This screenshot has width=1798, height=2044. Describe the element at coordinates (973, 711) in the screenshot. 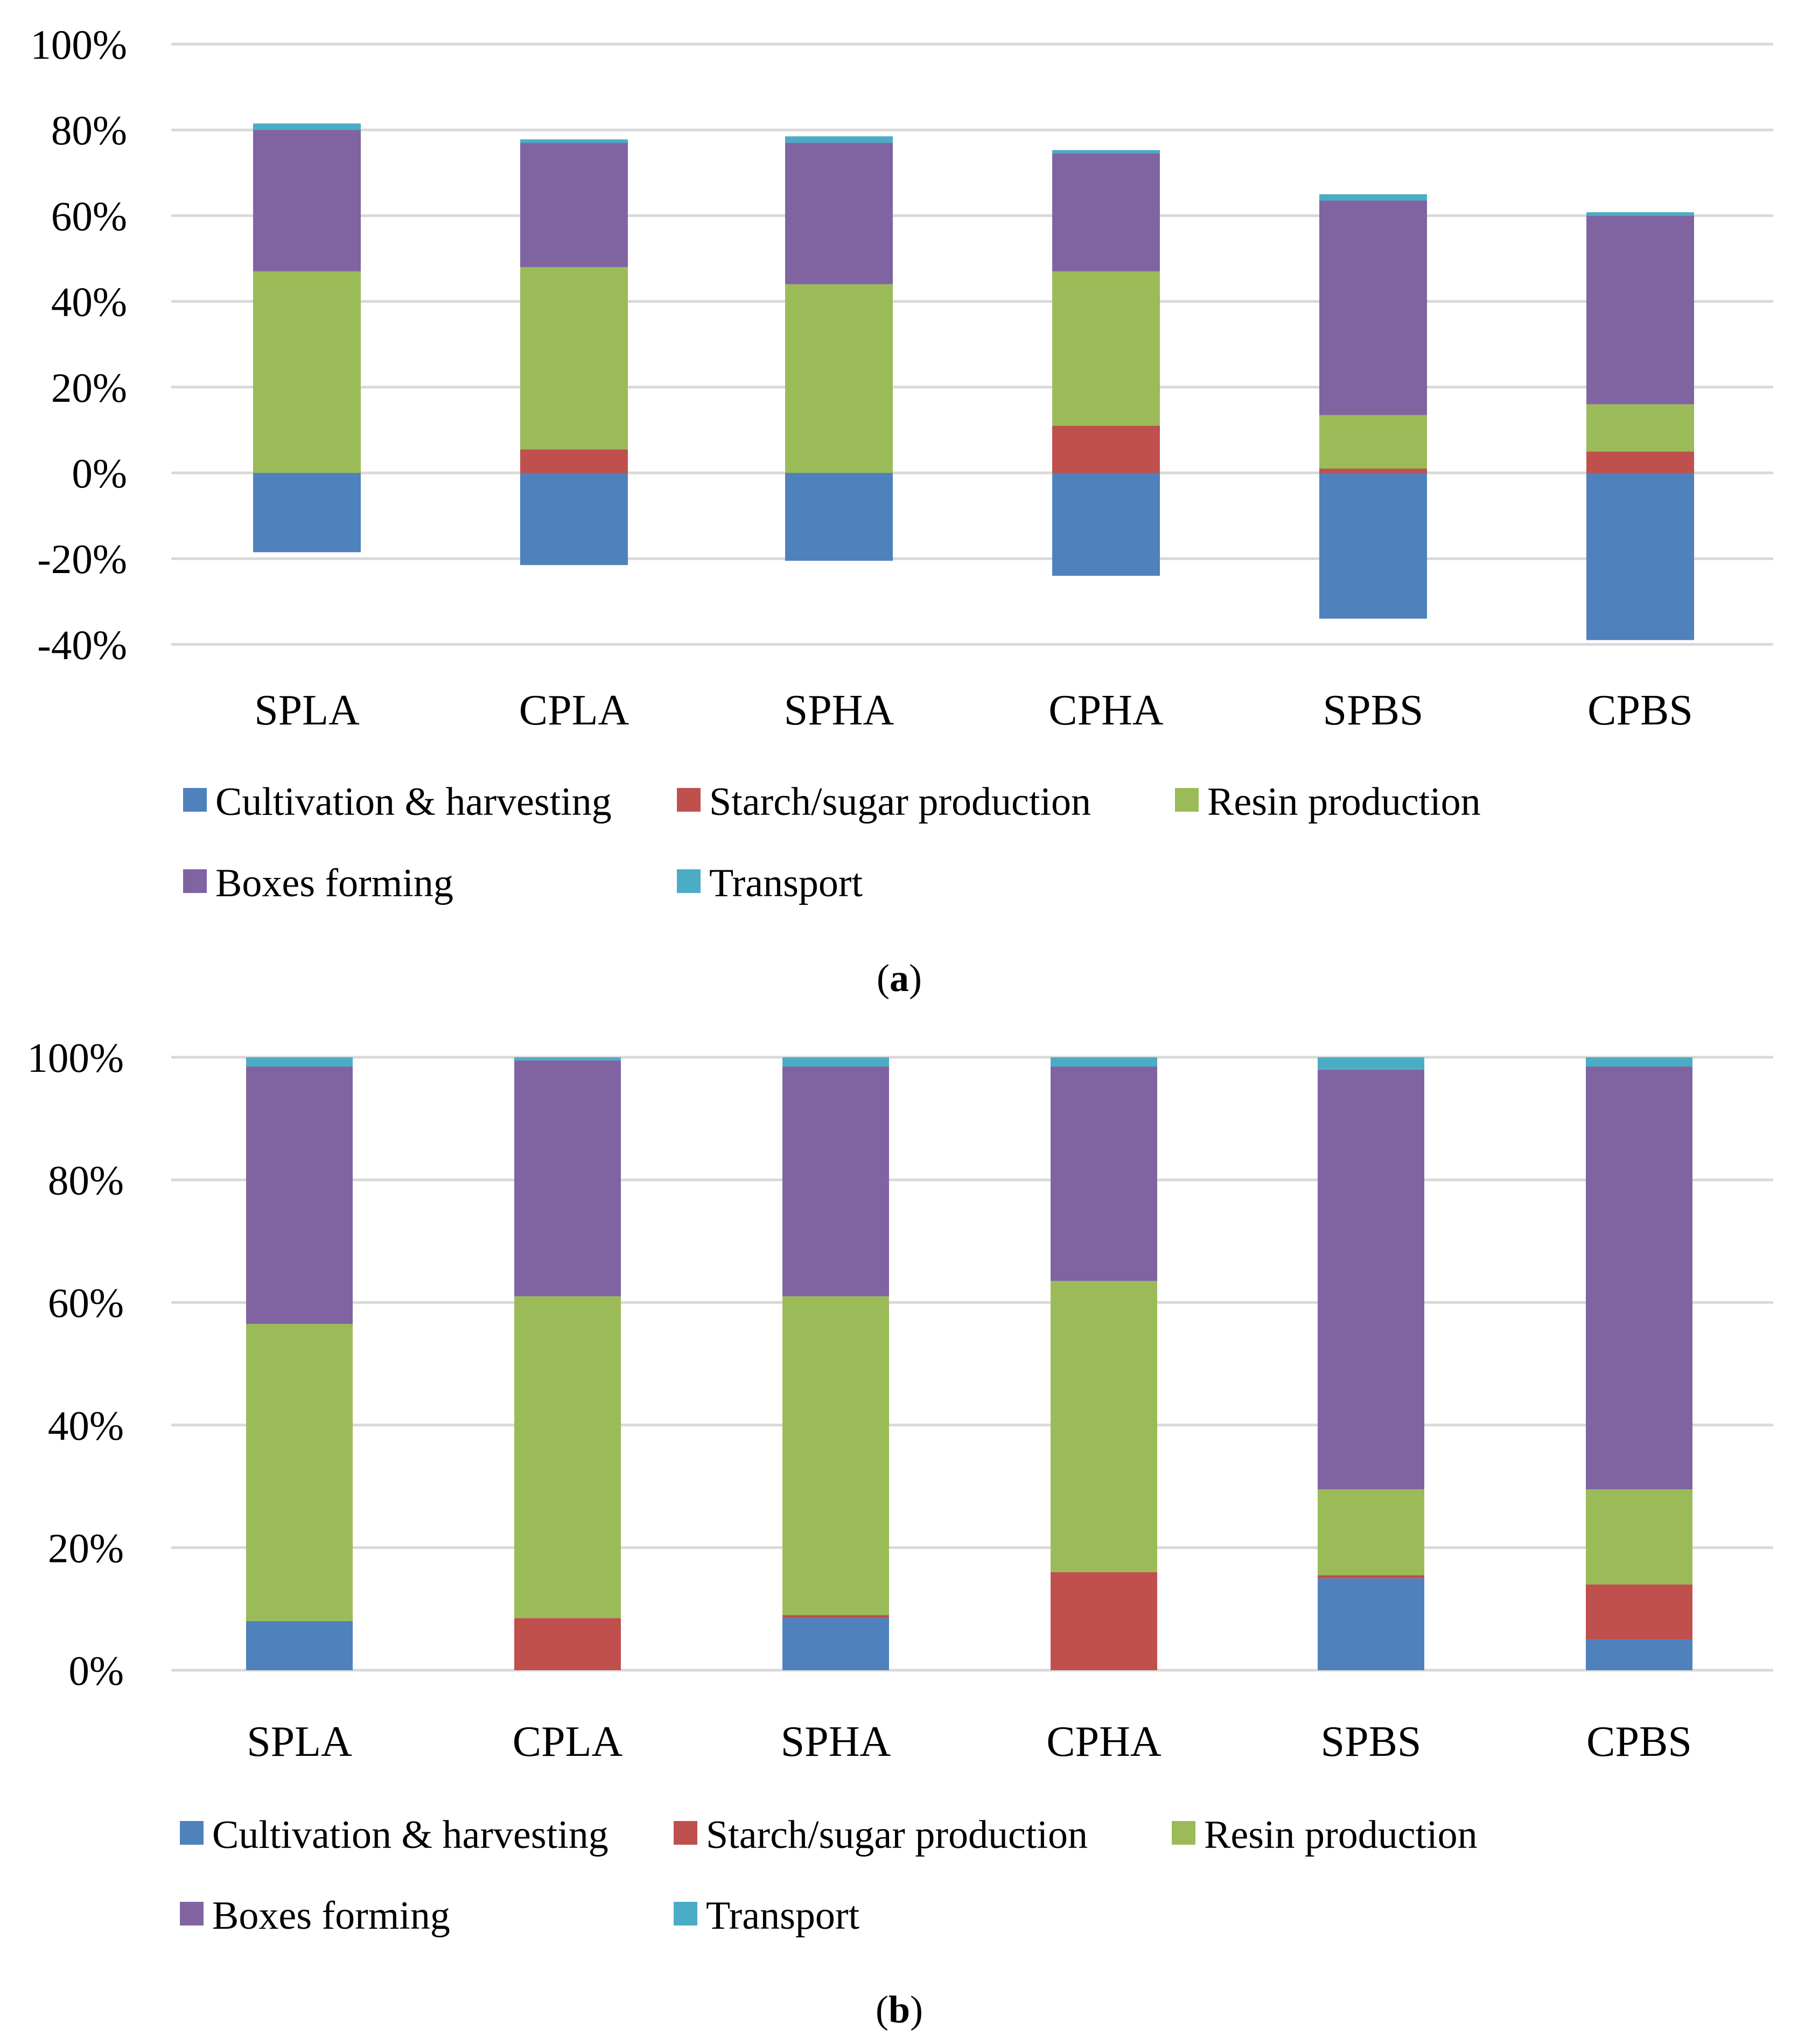

I see `panel-a-category-labels: SPLA CPLA SPHA CPHA SPBS CPBS` at that location.